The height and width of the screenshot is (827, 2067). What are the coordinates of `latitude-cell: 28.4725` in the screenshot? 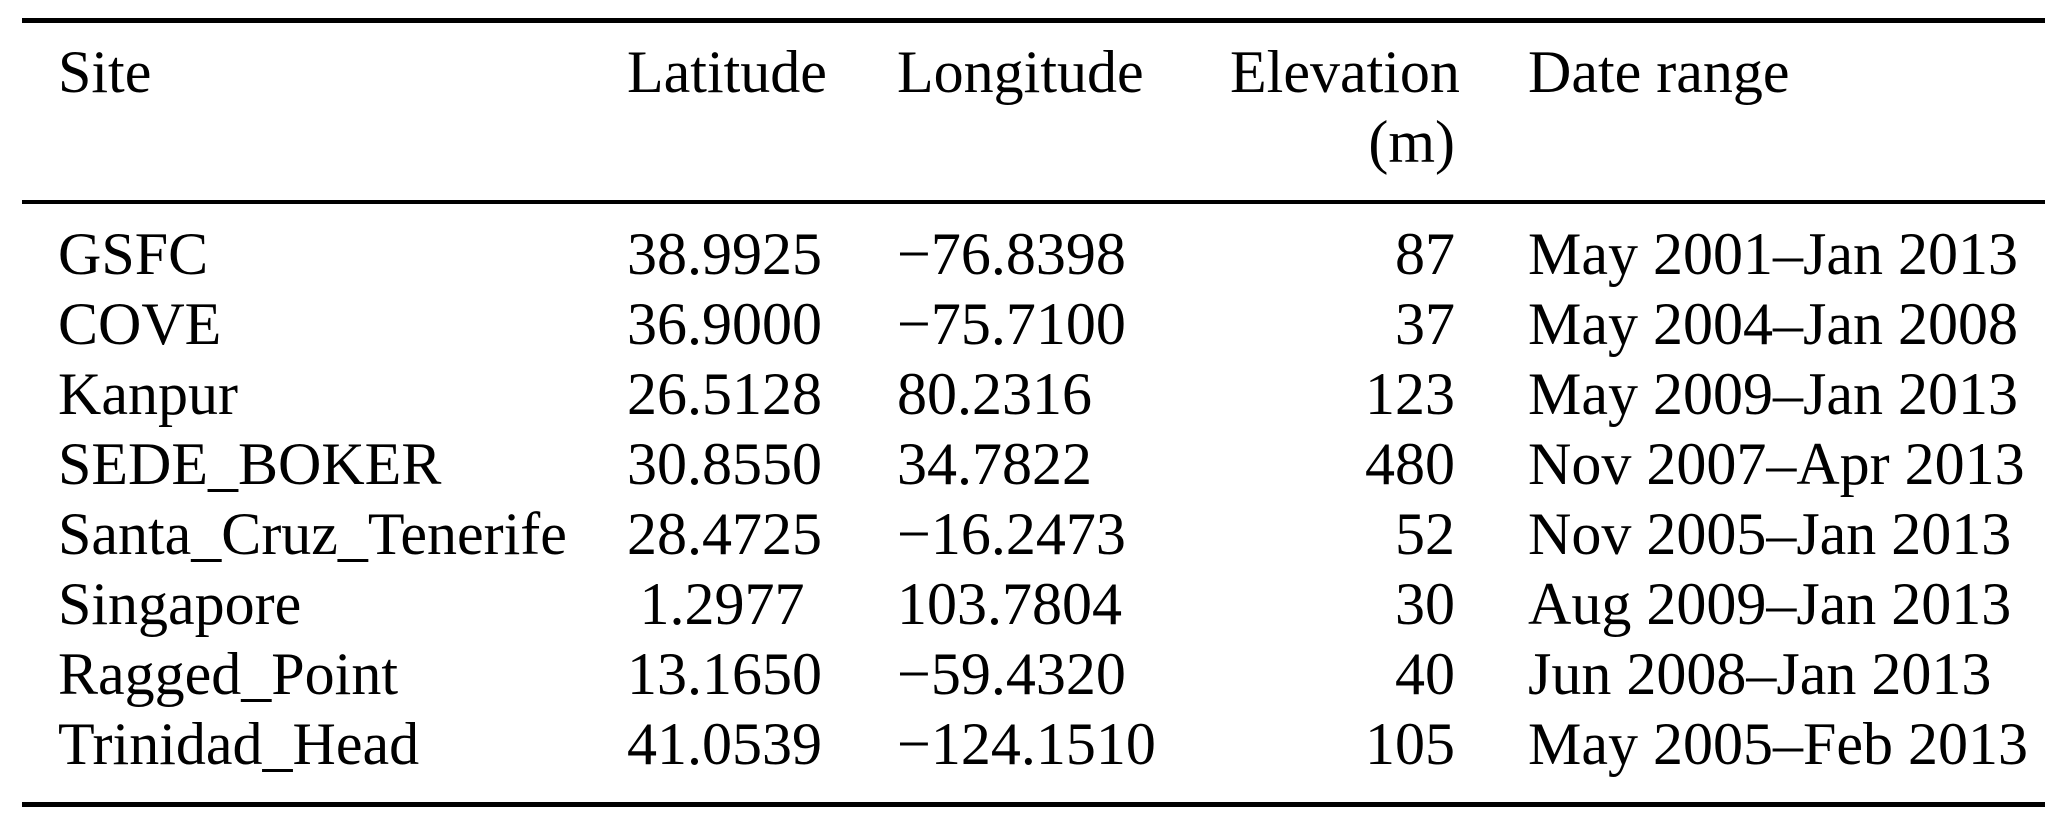 It's located at (724, 533).